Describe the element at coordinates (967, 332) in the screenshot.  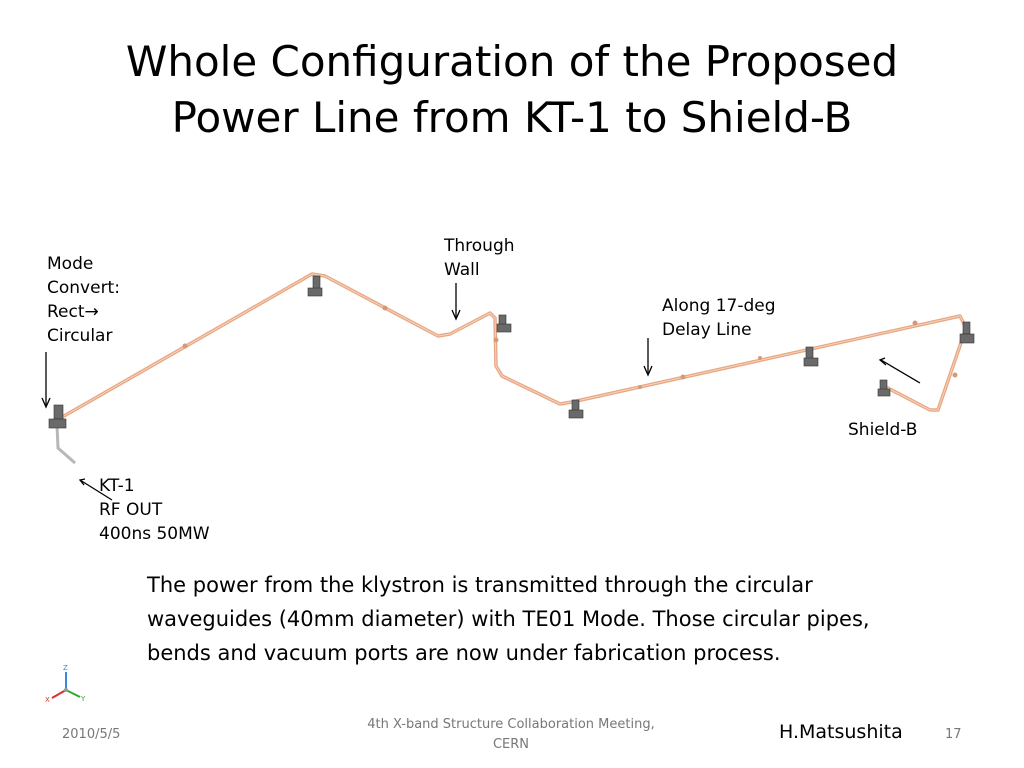
I see `support-far-end` at that location.